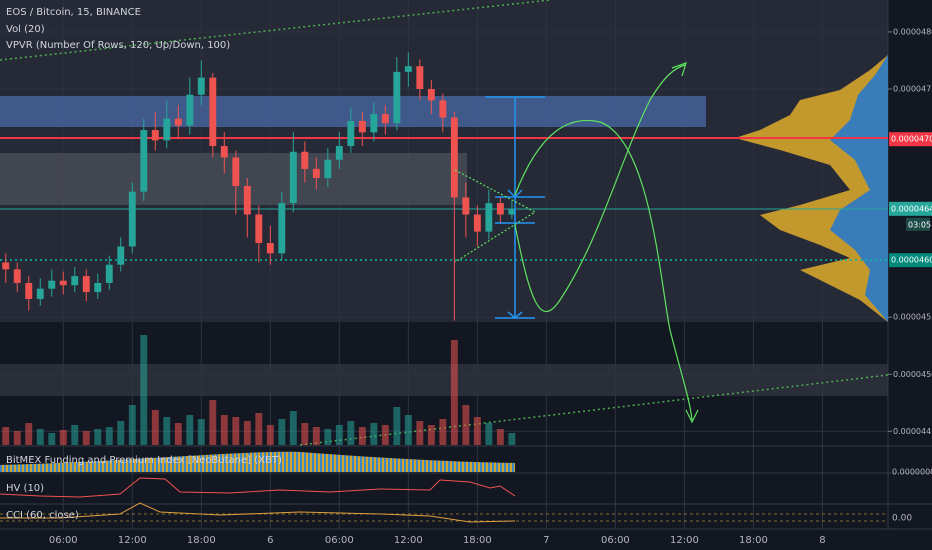  I want to click on measure-tool, so click(515, 207).